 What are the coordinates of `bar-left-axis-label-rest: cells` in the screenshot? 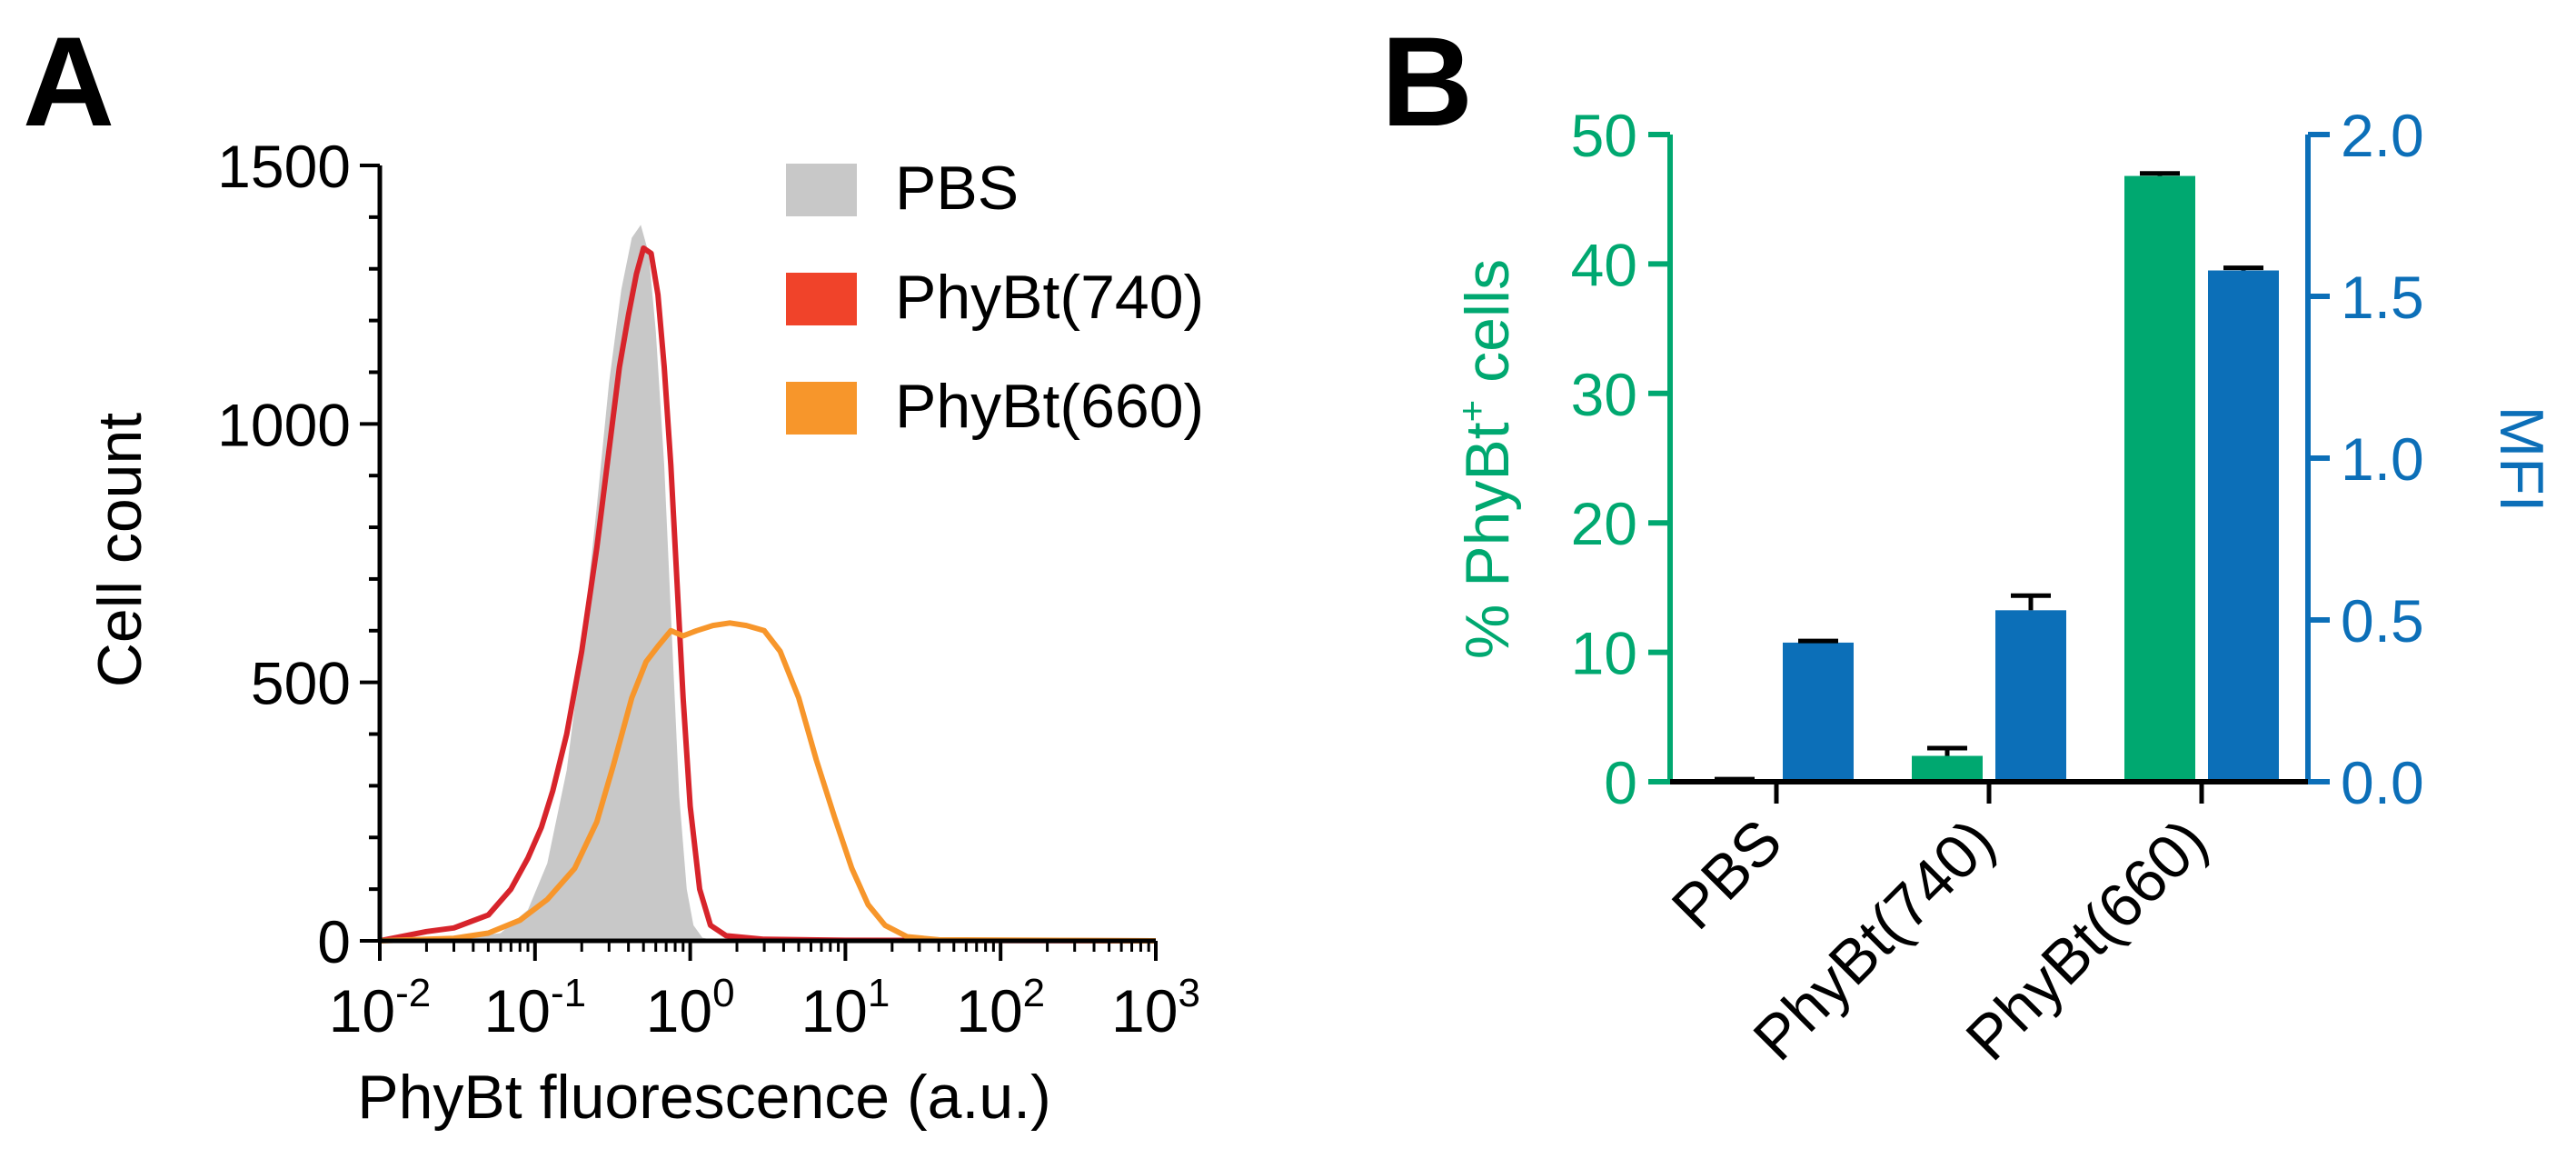 It's located at (1487, 329).